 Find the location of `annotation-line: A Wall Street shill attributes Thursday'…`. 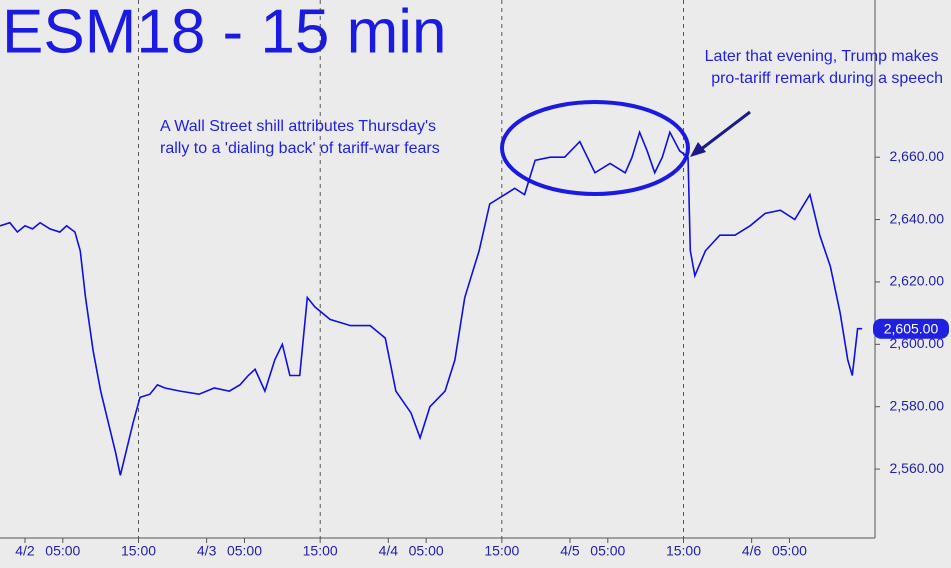

annotation-line: A Wall Street shill attributes Thursday'… is located at coordinates (298, 126).